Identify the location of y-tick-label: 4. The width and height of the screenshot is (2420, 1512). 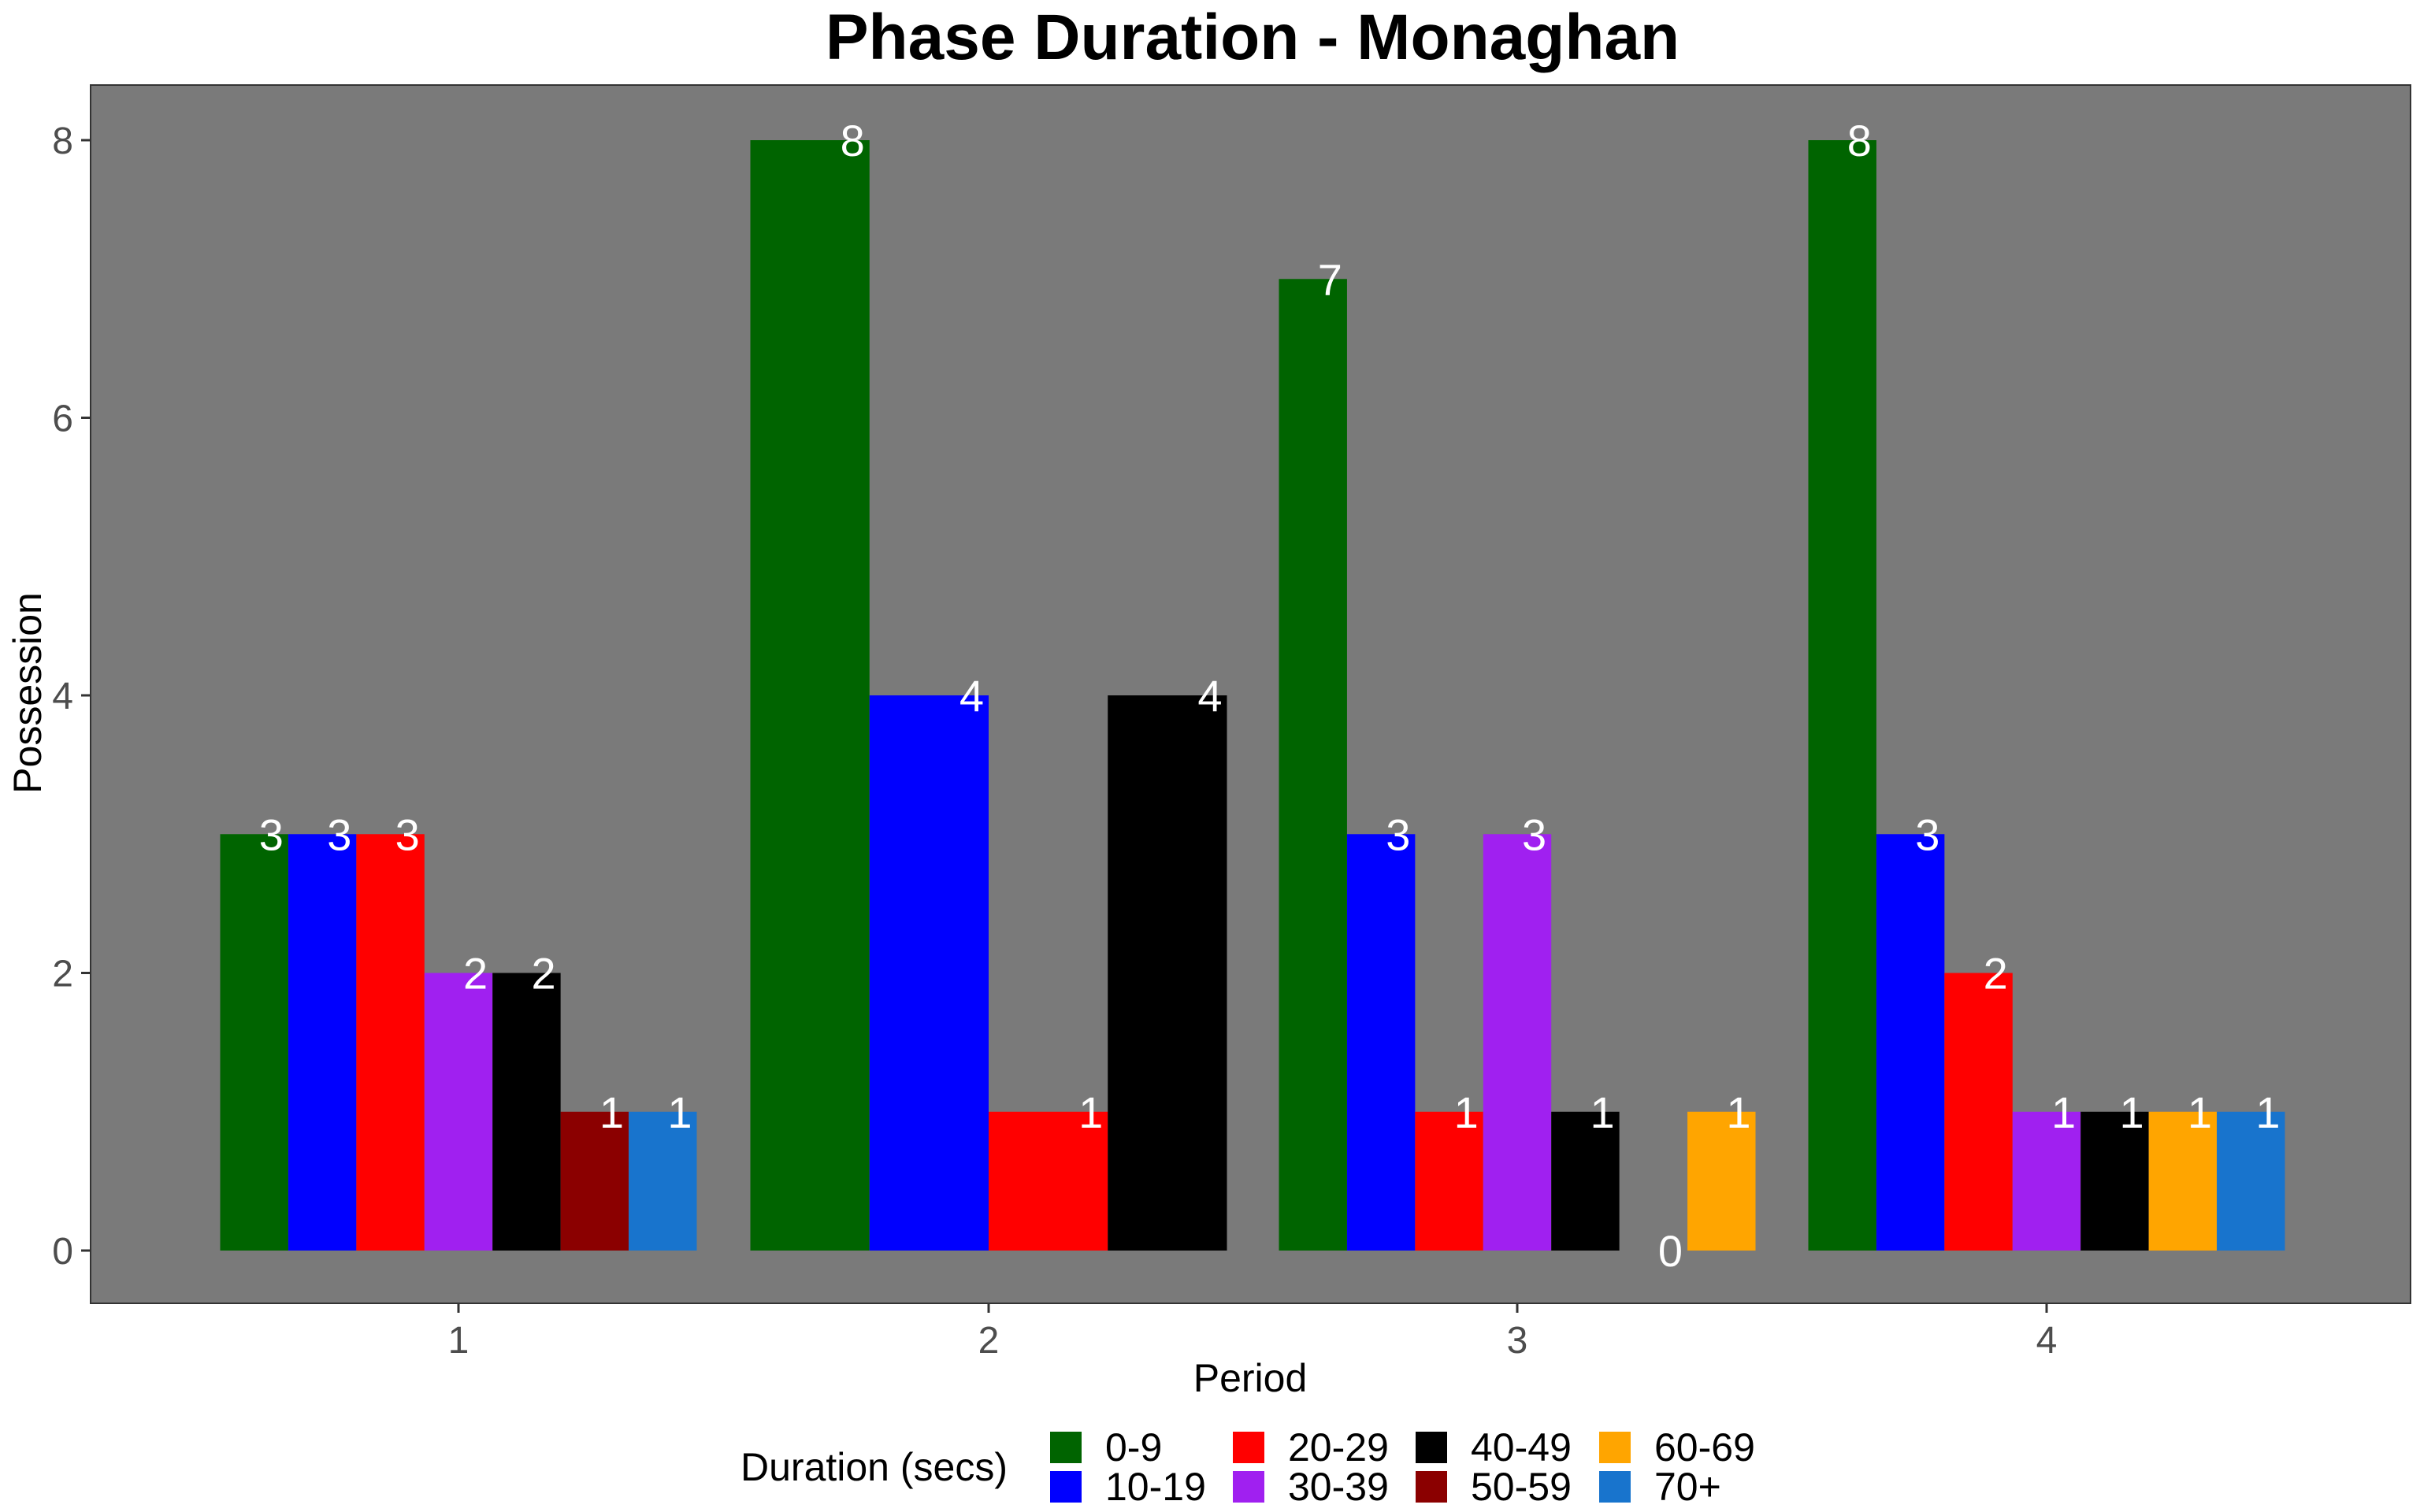
(62, 696).